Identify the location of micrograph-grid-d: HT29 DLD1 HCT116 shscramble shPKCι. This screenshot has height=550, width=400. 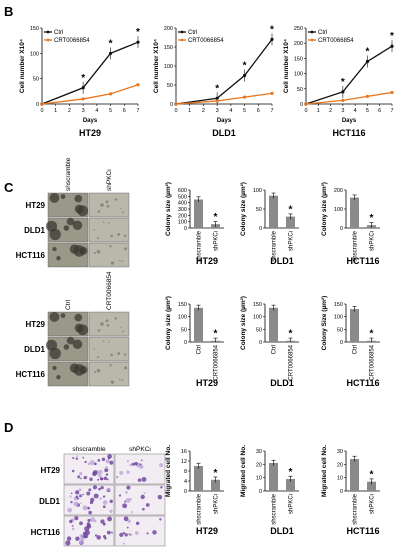
(98, 496).